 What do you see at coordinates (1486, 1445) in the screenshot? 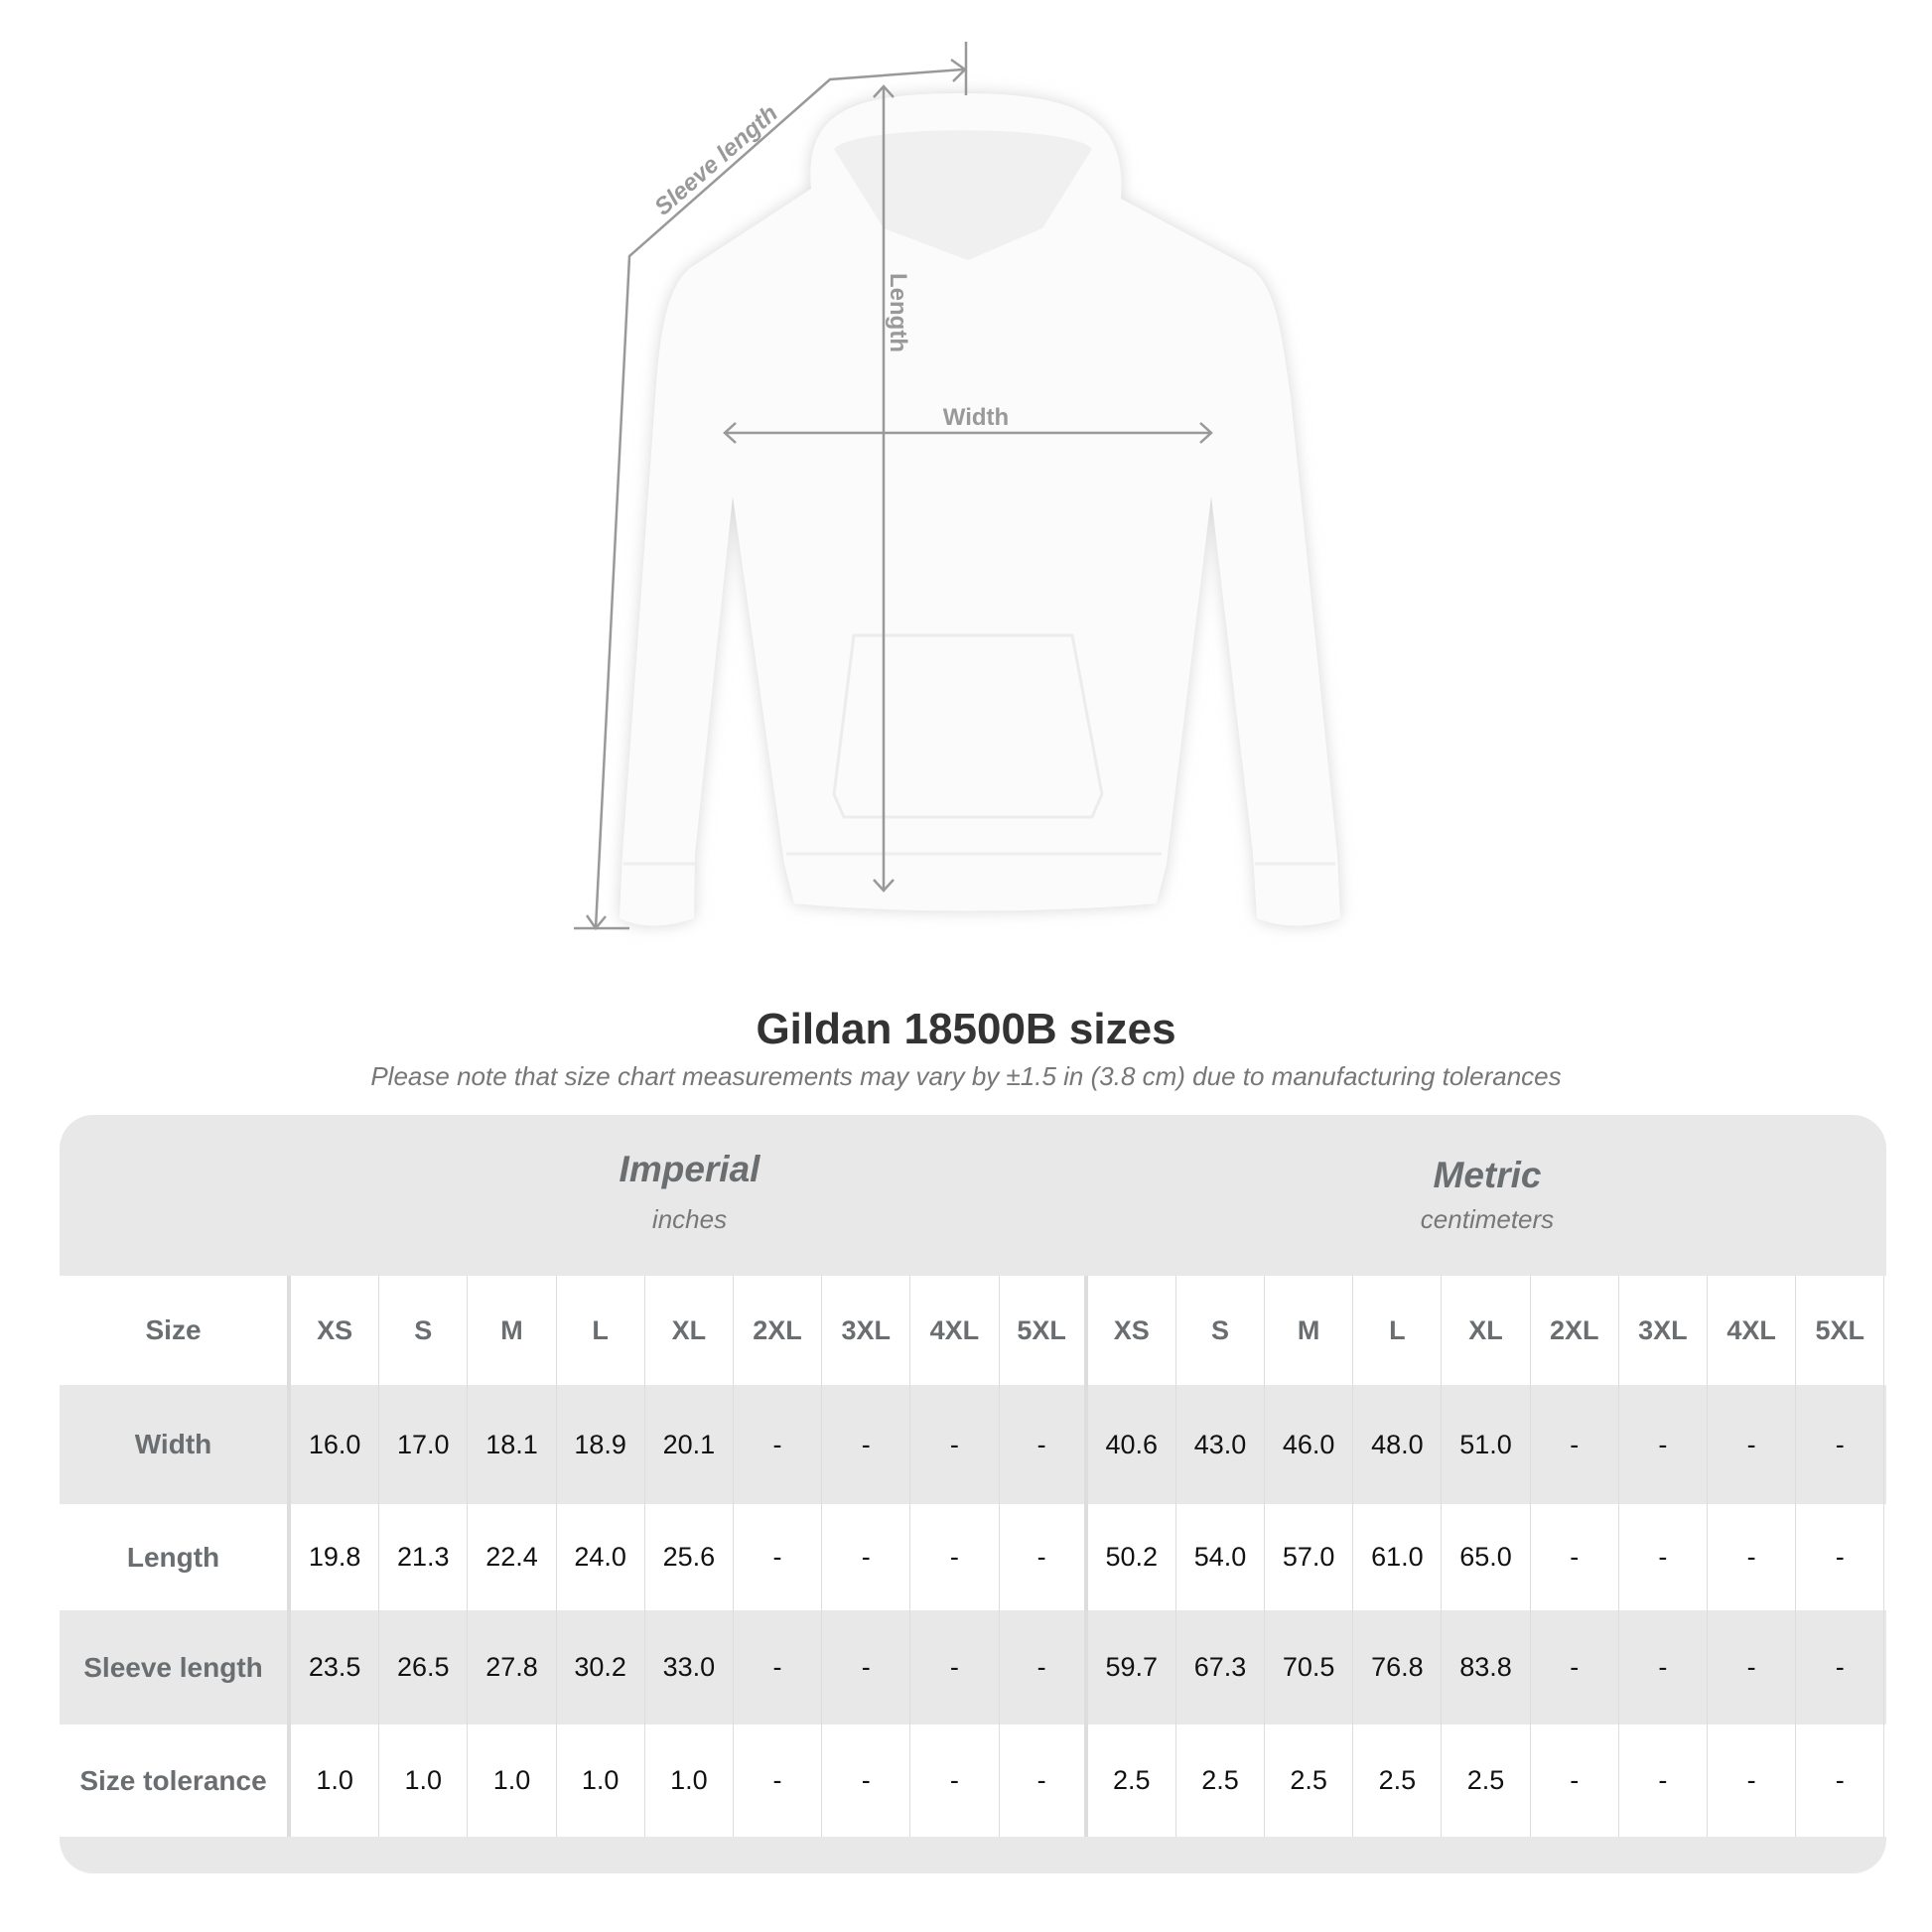
I see `metric-value: 51.0` at bounding box center [1486, 1445].